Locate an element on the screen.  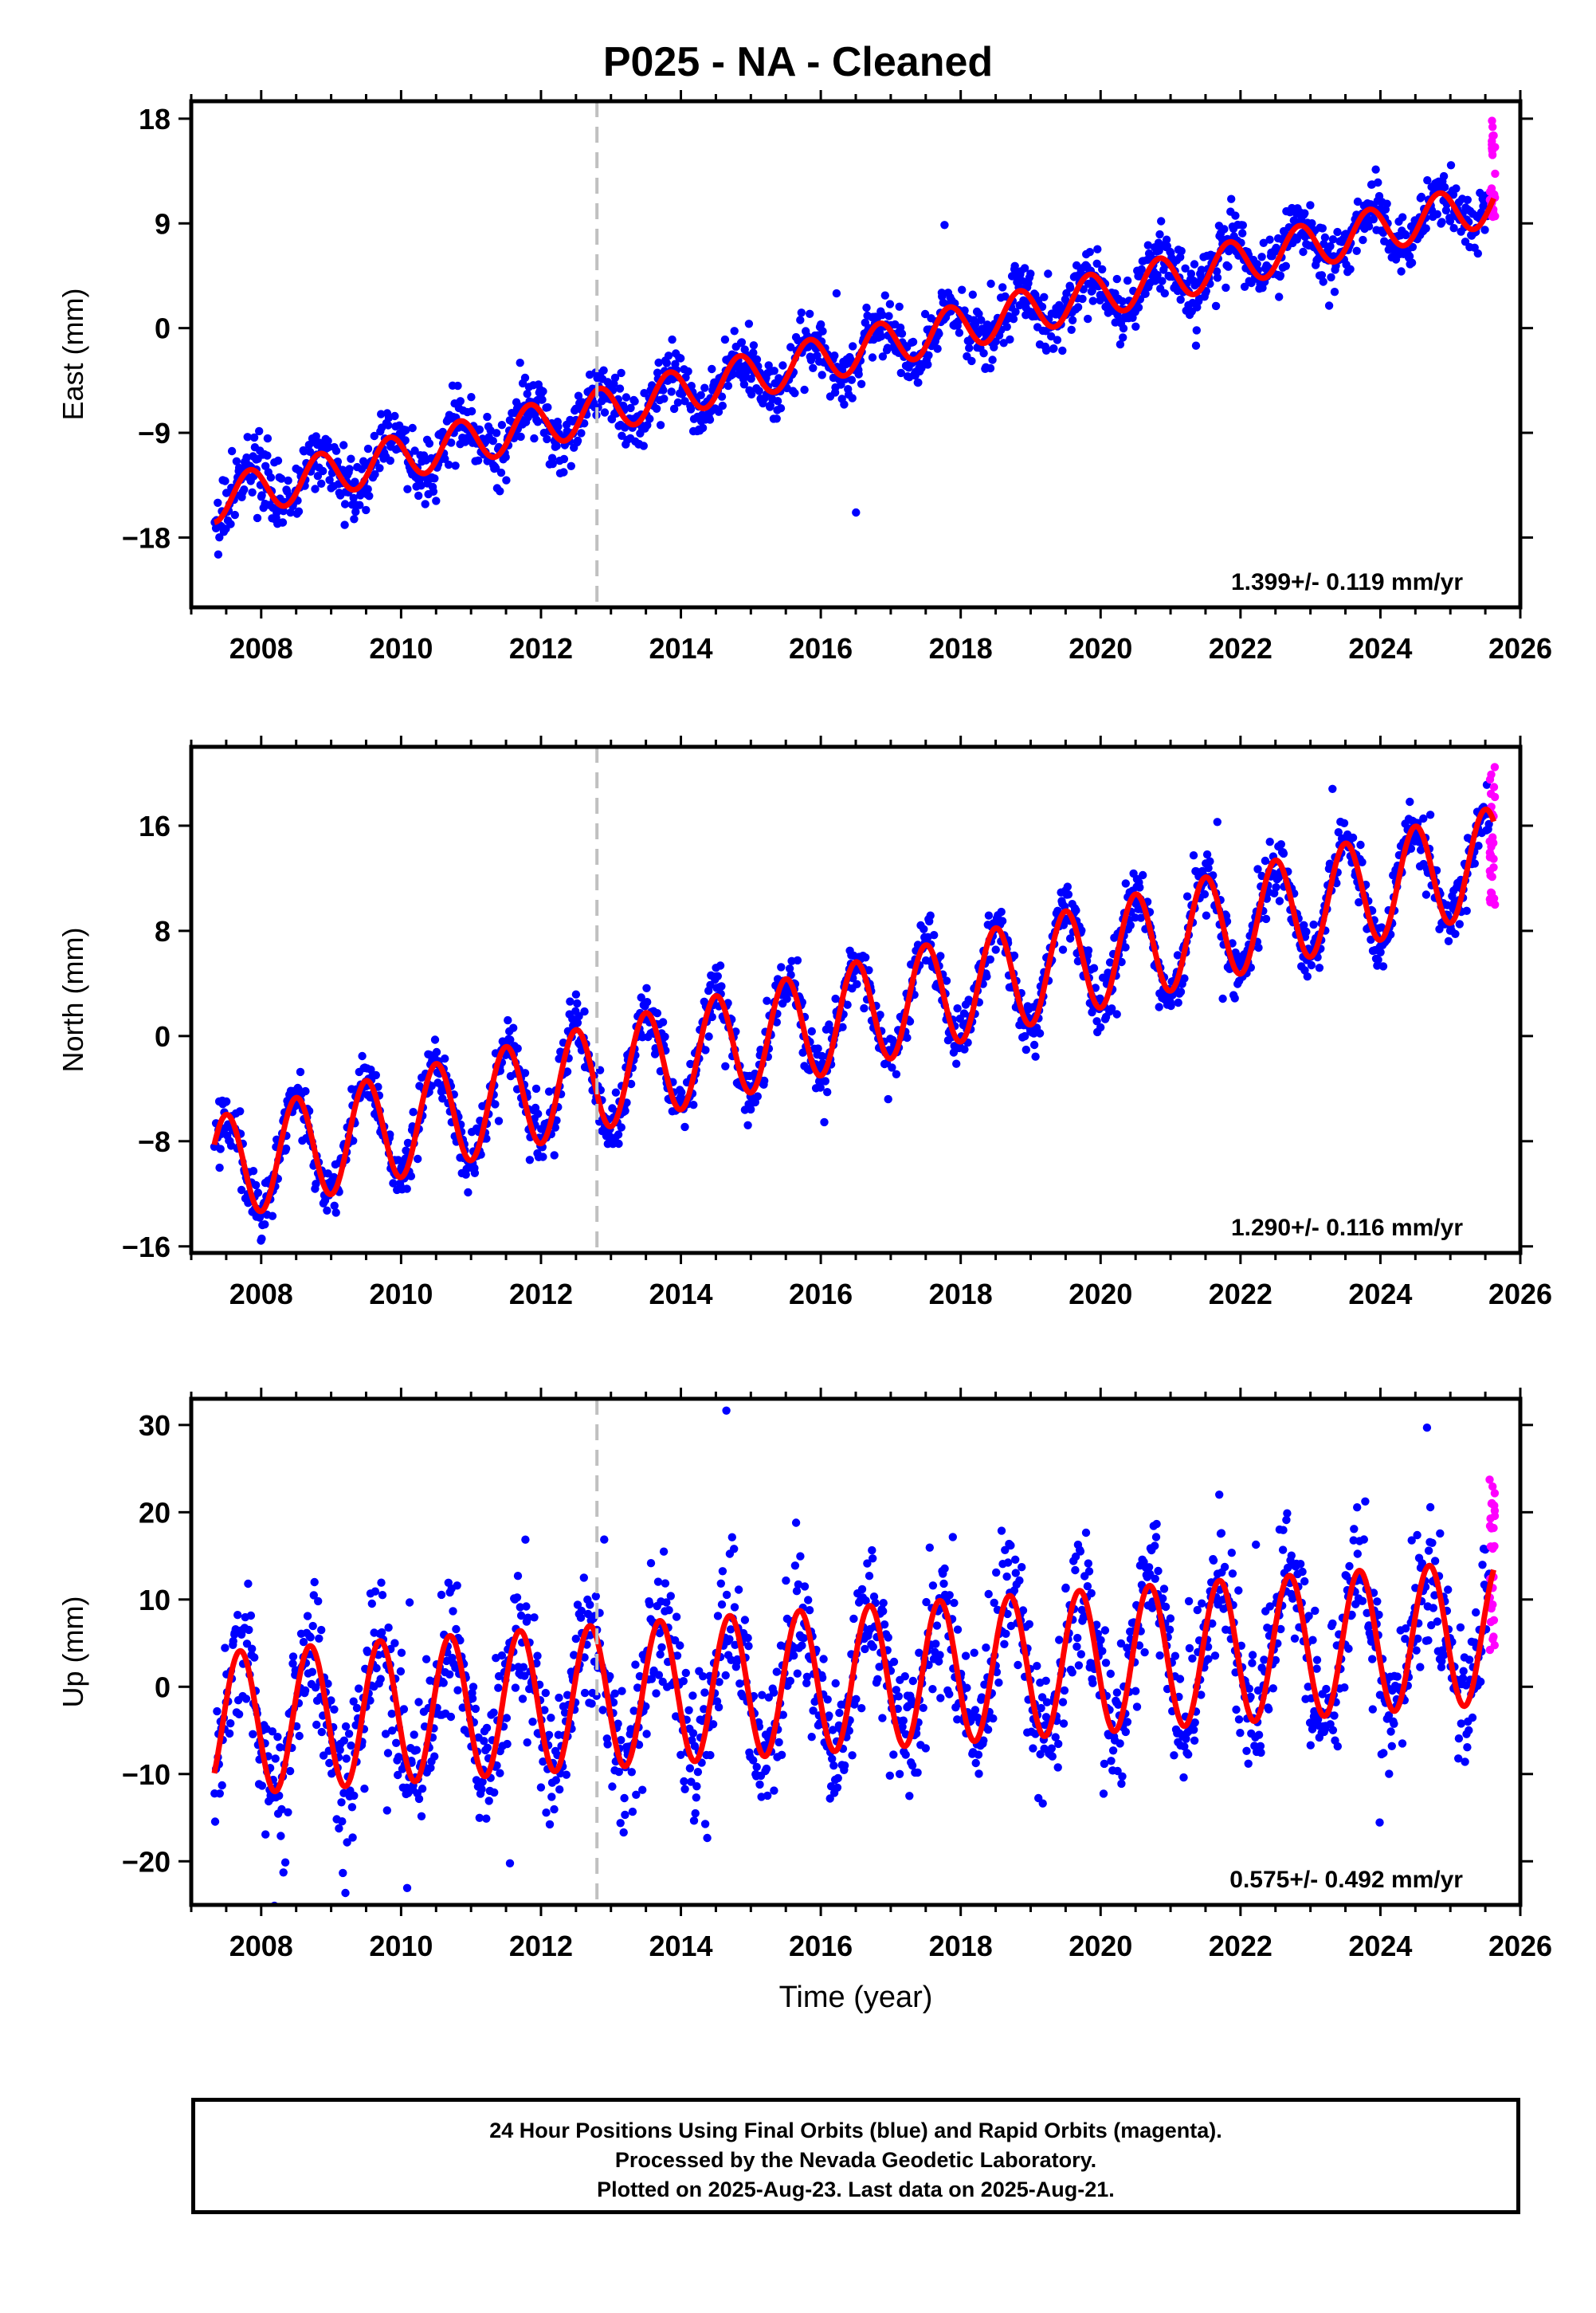
north-rate-label: 1.290+/- 0.116 mm/yr is located at coordinates (1347, 1228).